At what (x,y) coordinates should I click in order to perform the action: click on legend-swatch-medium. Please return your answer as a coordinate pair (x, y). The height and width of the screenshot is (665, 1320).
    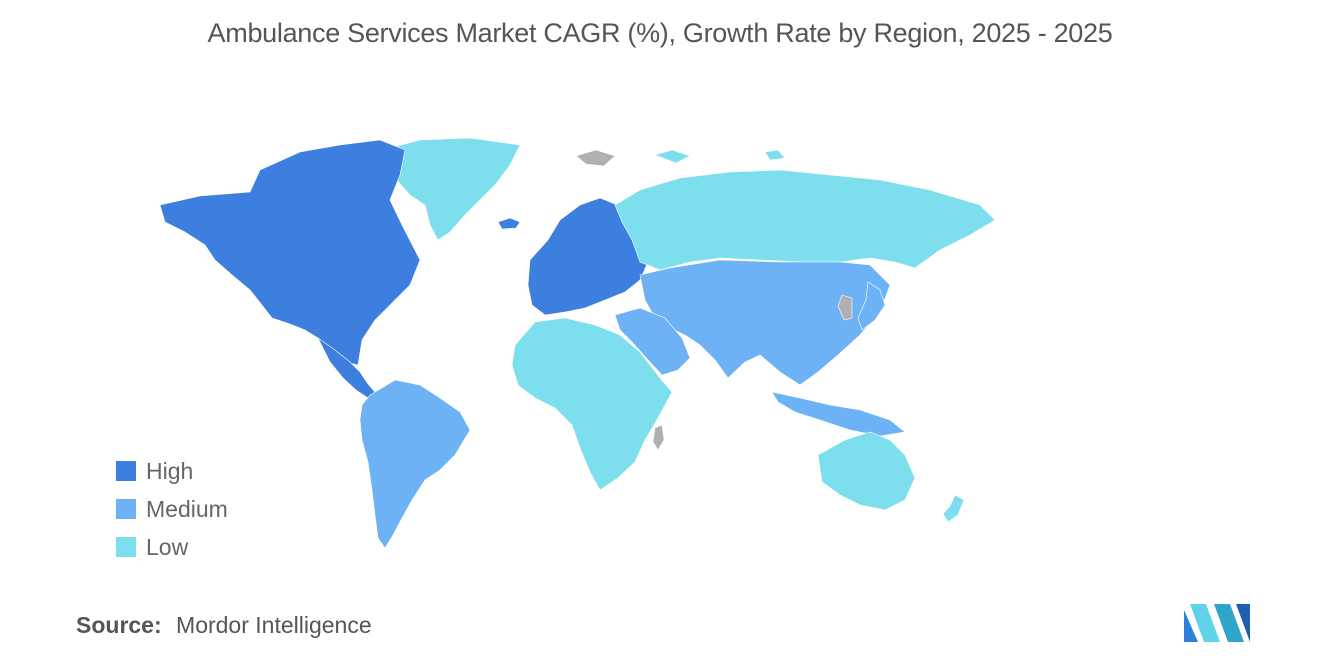
    Looking at the image, I should click on (126, 509).